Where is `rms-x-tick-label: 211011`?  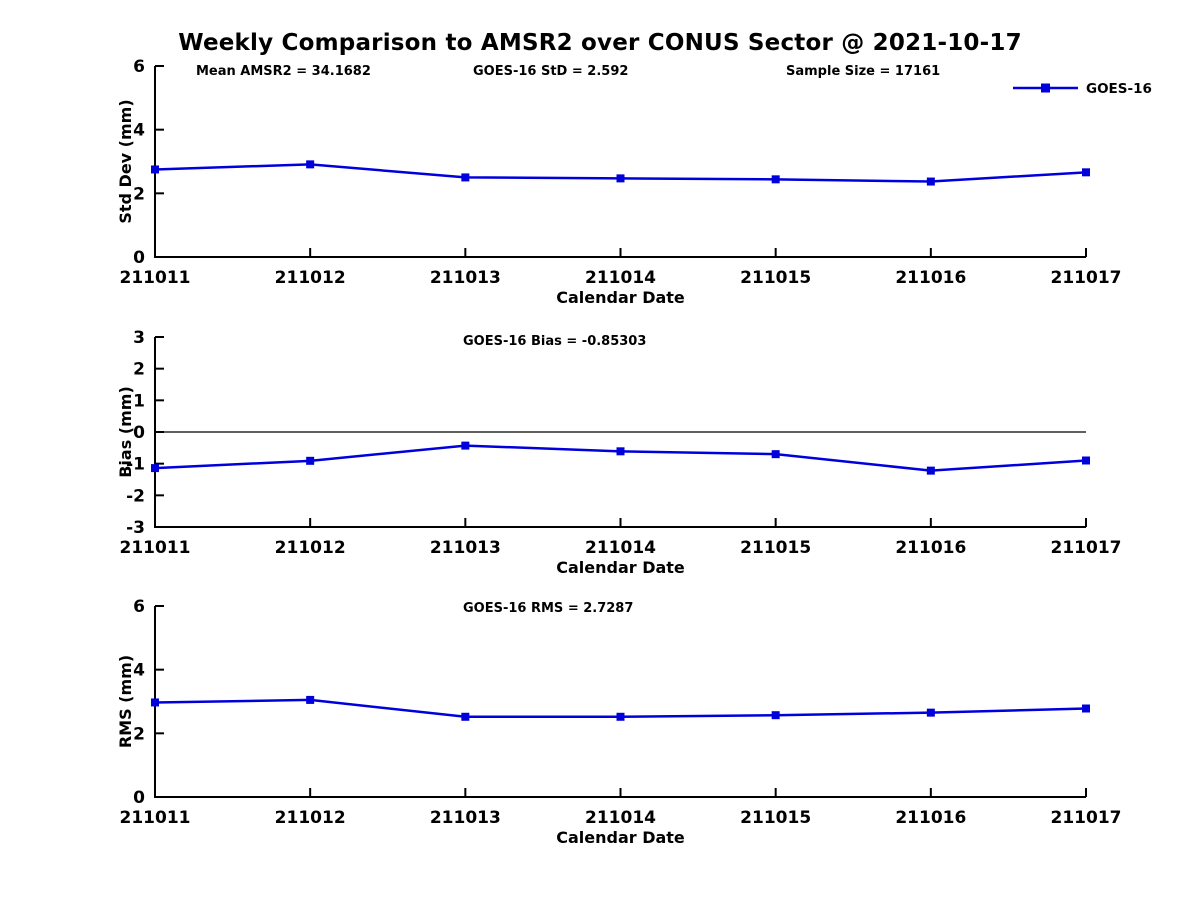 rms-x-tick-label: 211011 is located at coordinates (155, 818).